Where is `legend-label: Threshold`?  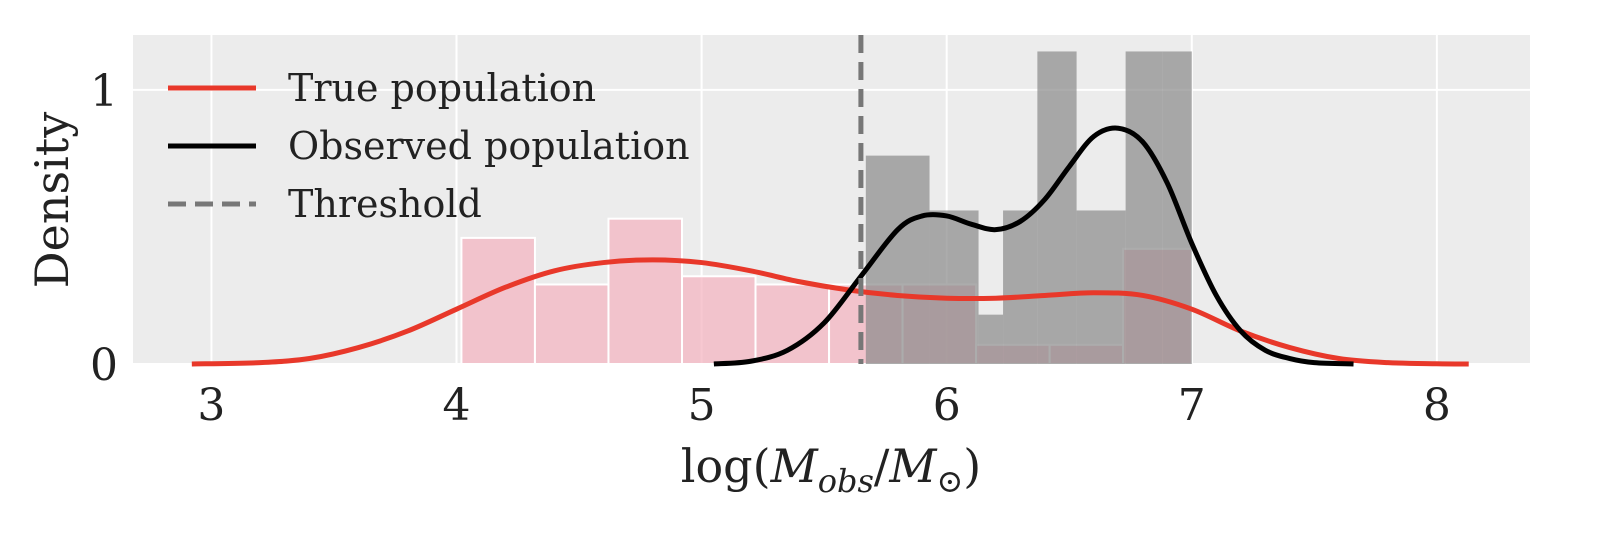 legend-label: Threshold is located at coordinates (385, 204).